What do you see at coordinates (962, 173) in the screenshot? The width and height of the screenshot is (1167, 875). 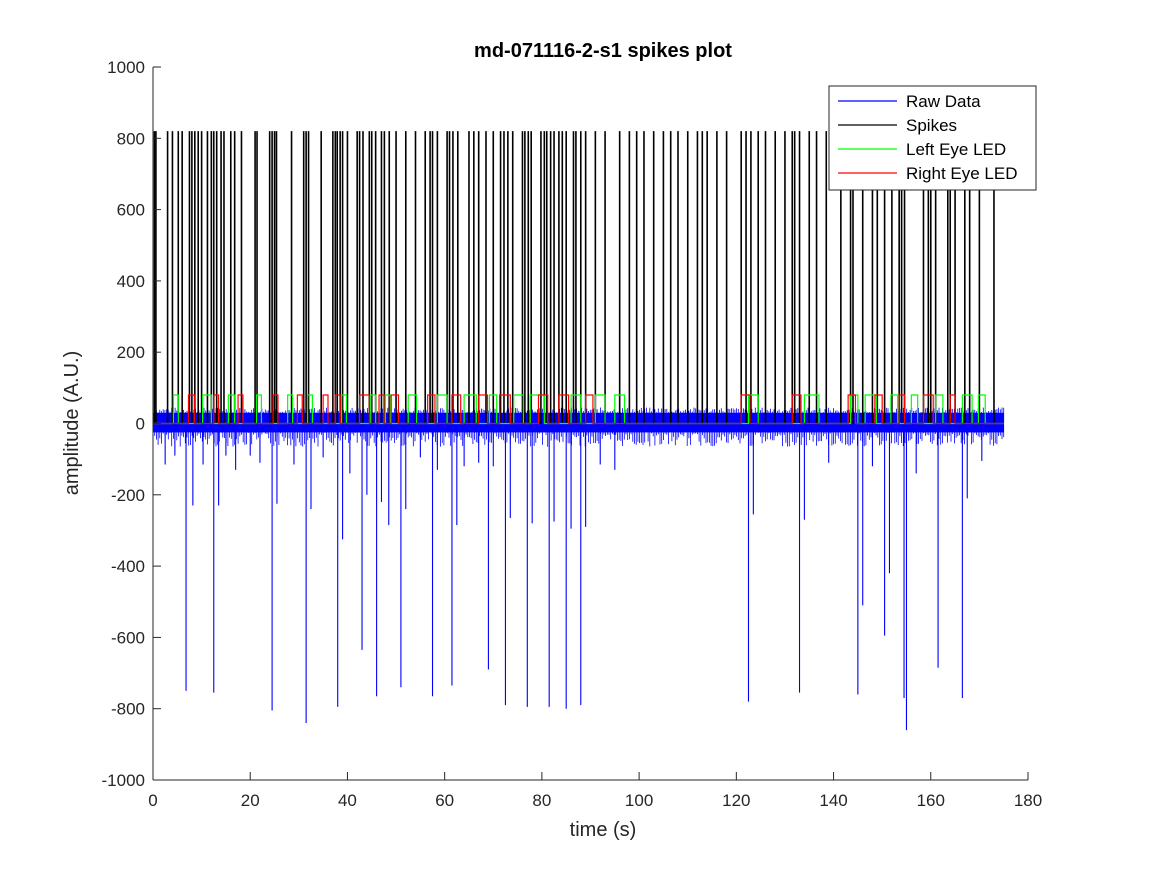 I see `legend-label-right-eye-led: Right Eye LED` at bounding box center [962, 173].